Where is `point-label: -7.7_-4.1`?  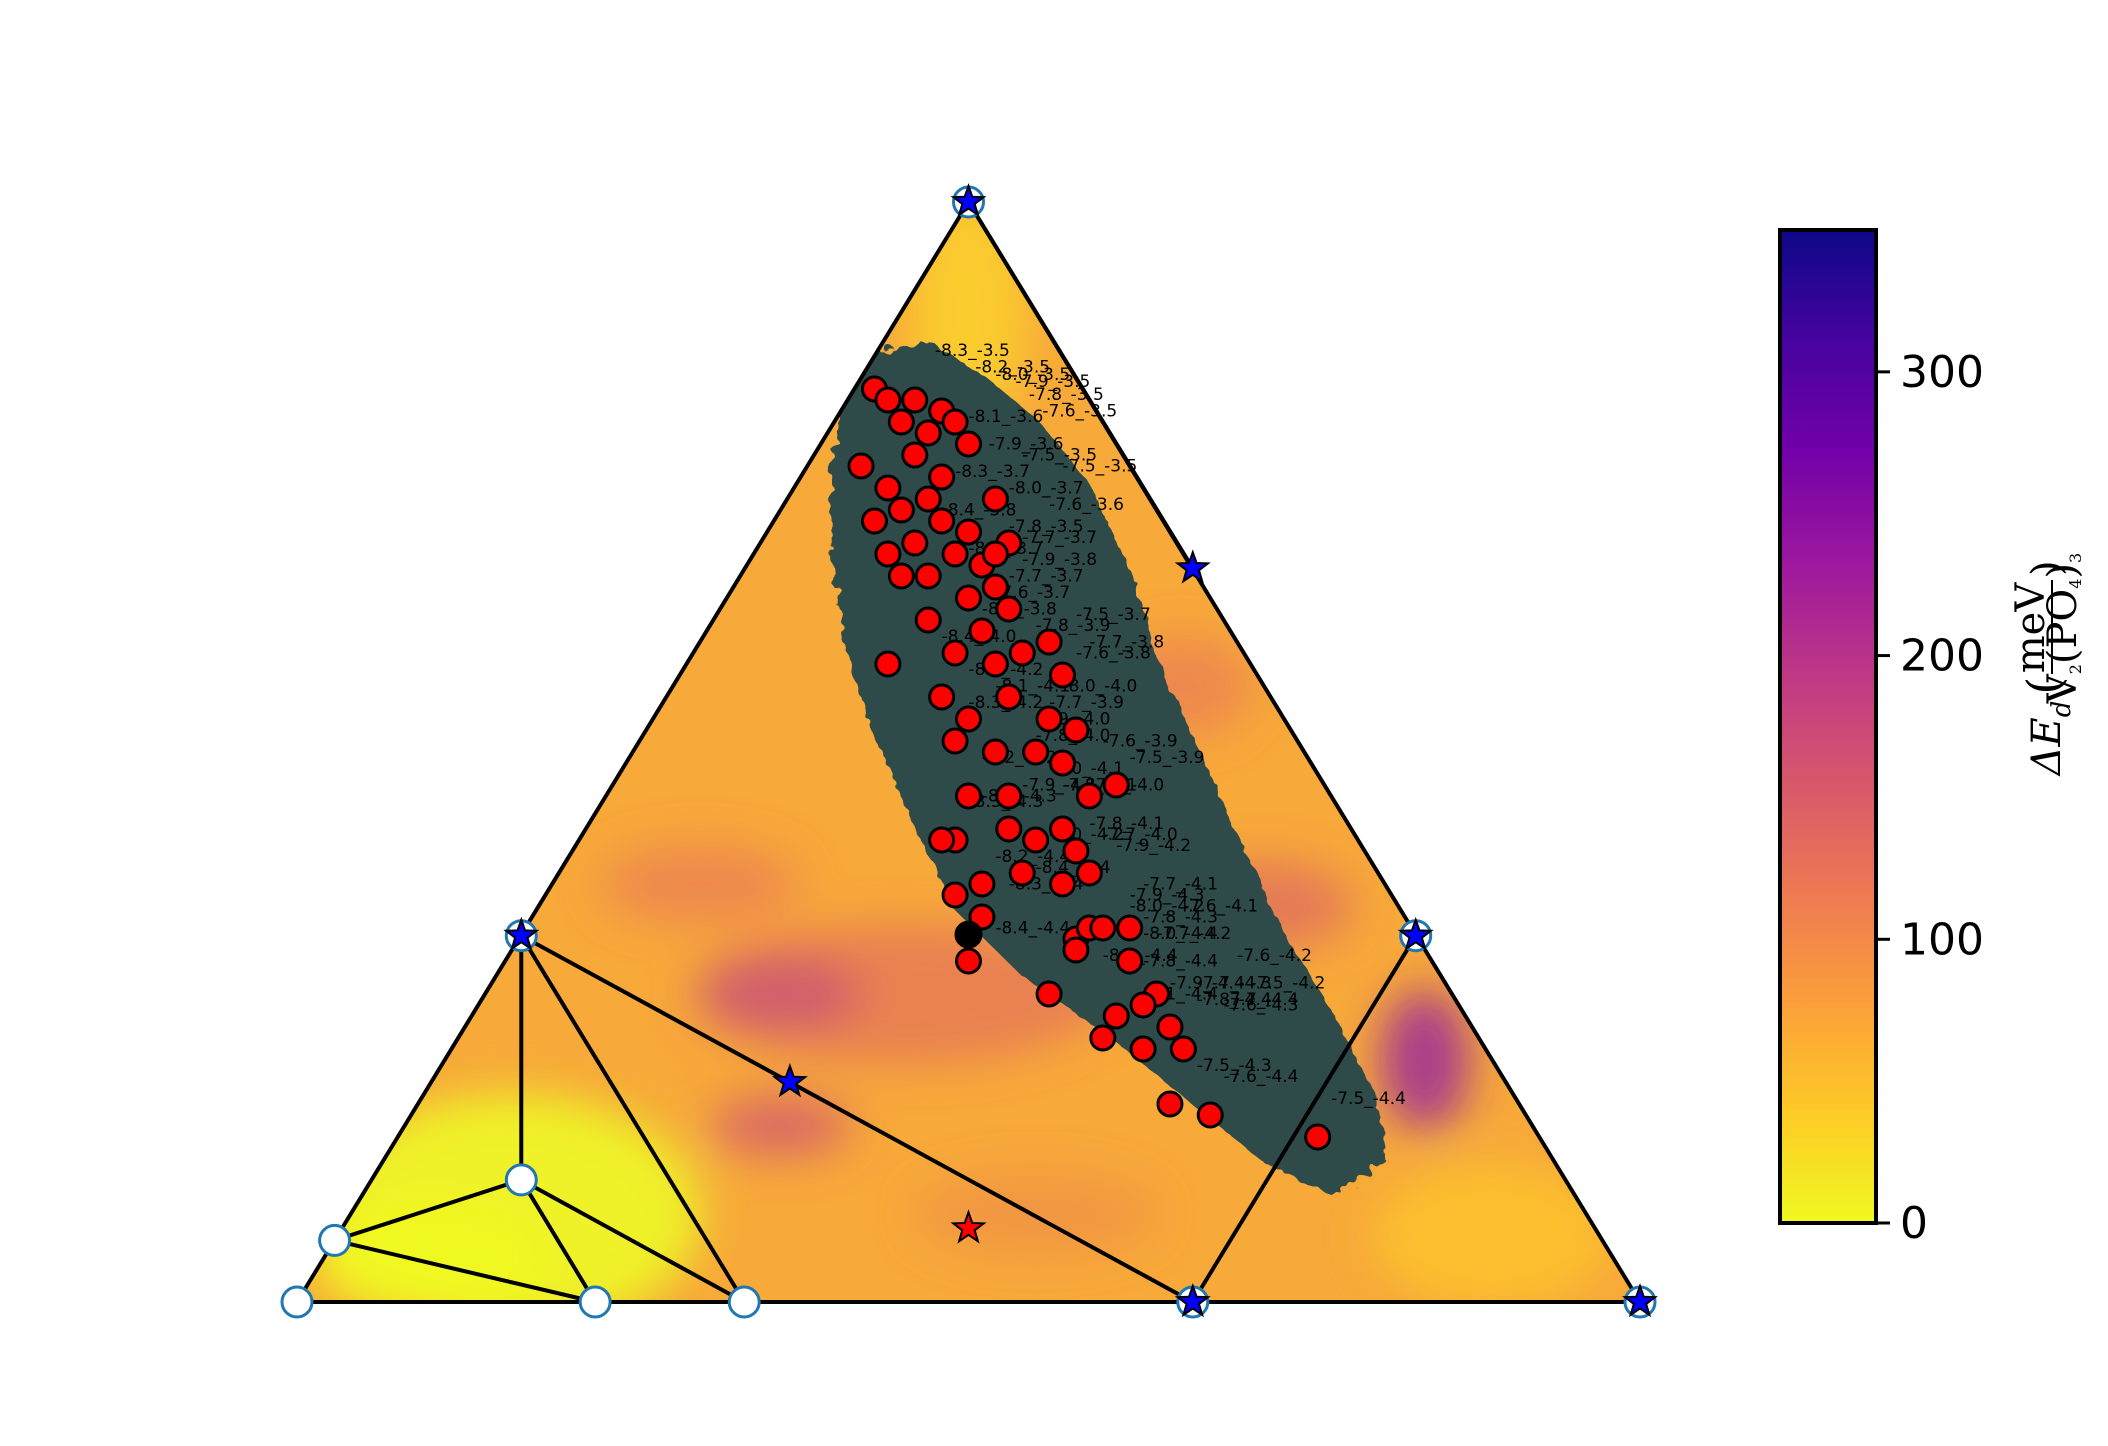 point-label: -7.7_-4.1 is located at coordinates (1180, 885).